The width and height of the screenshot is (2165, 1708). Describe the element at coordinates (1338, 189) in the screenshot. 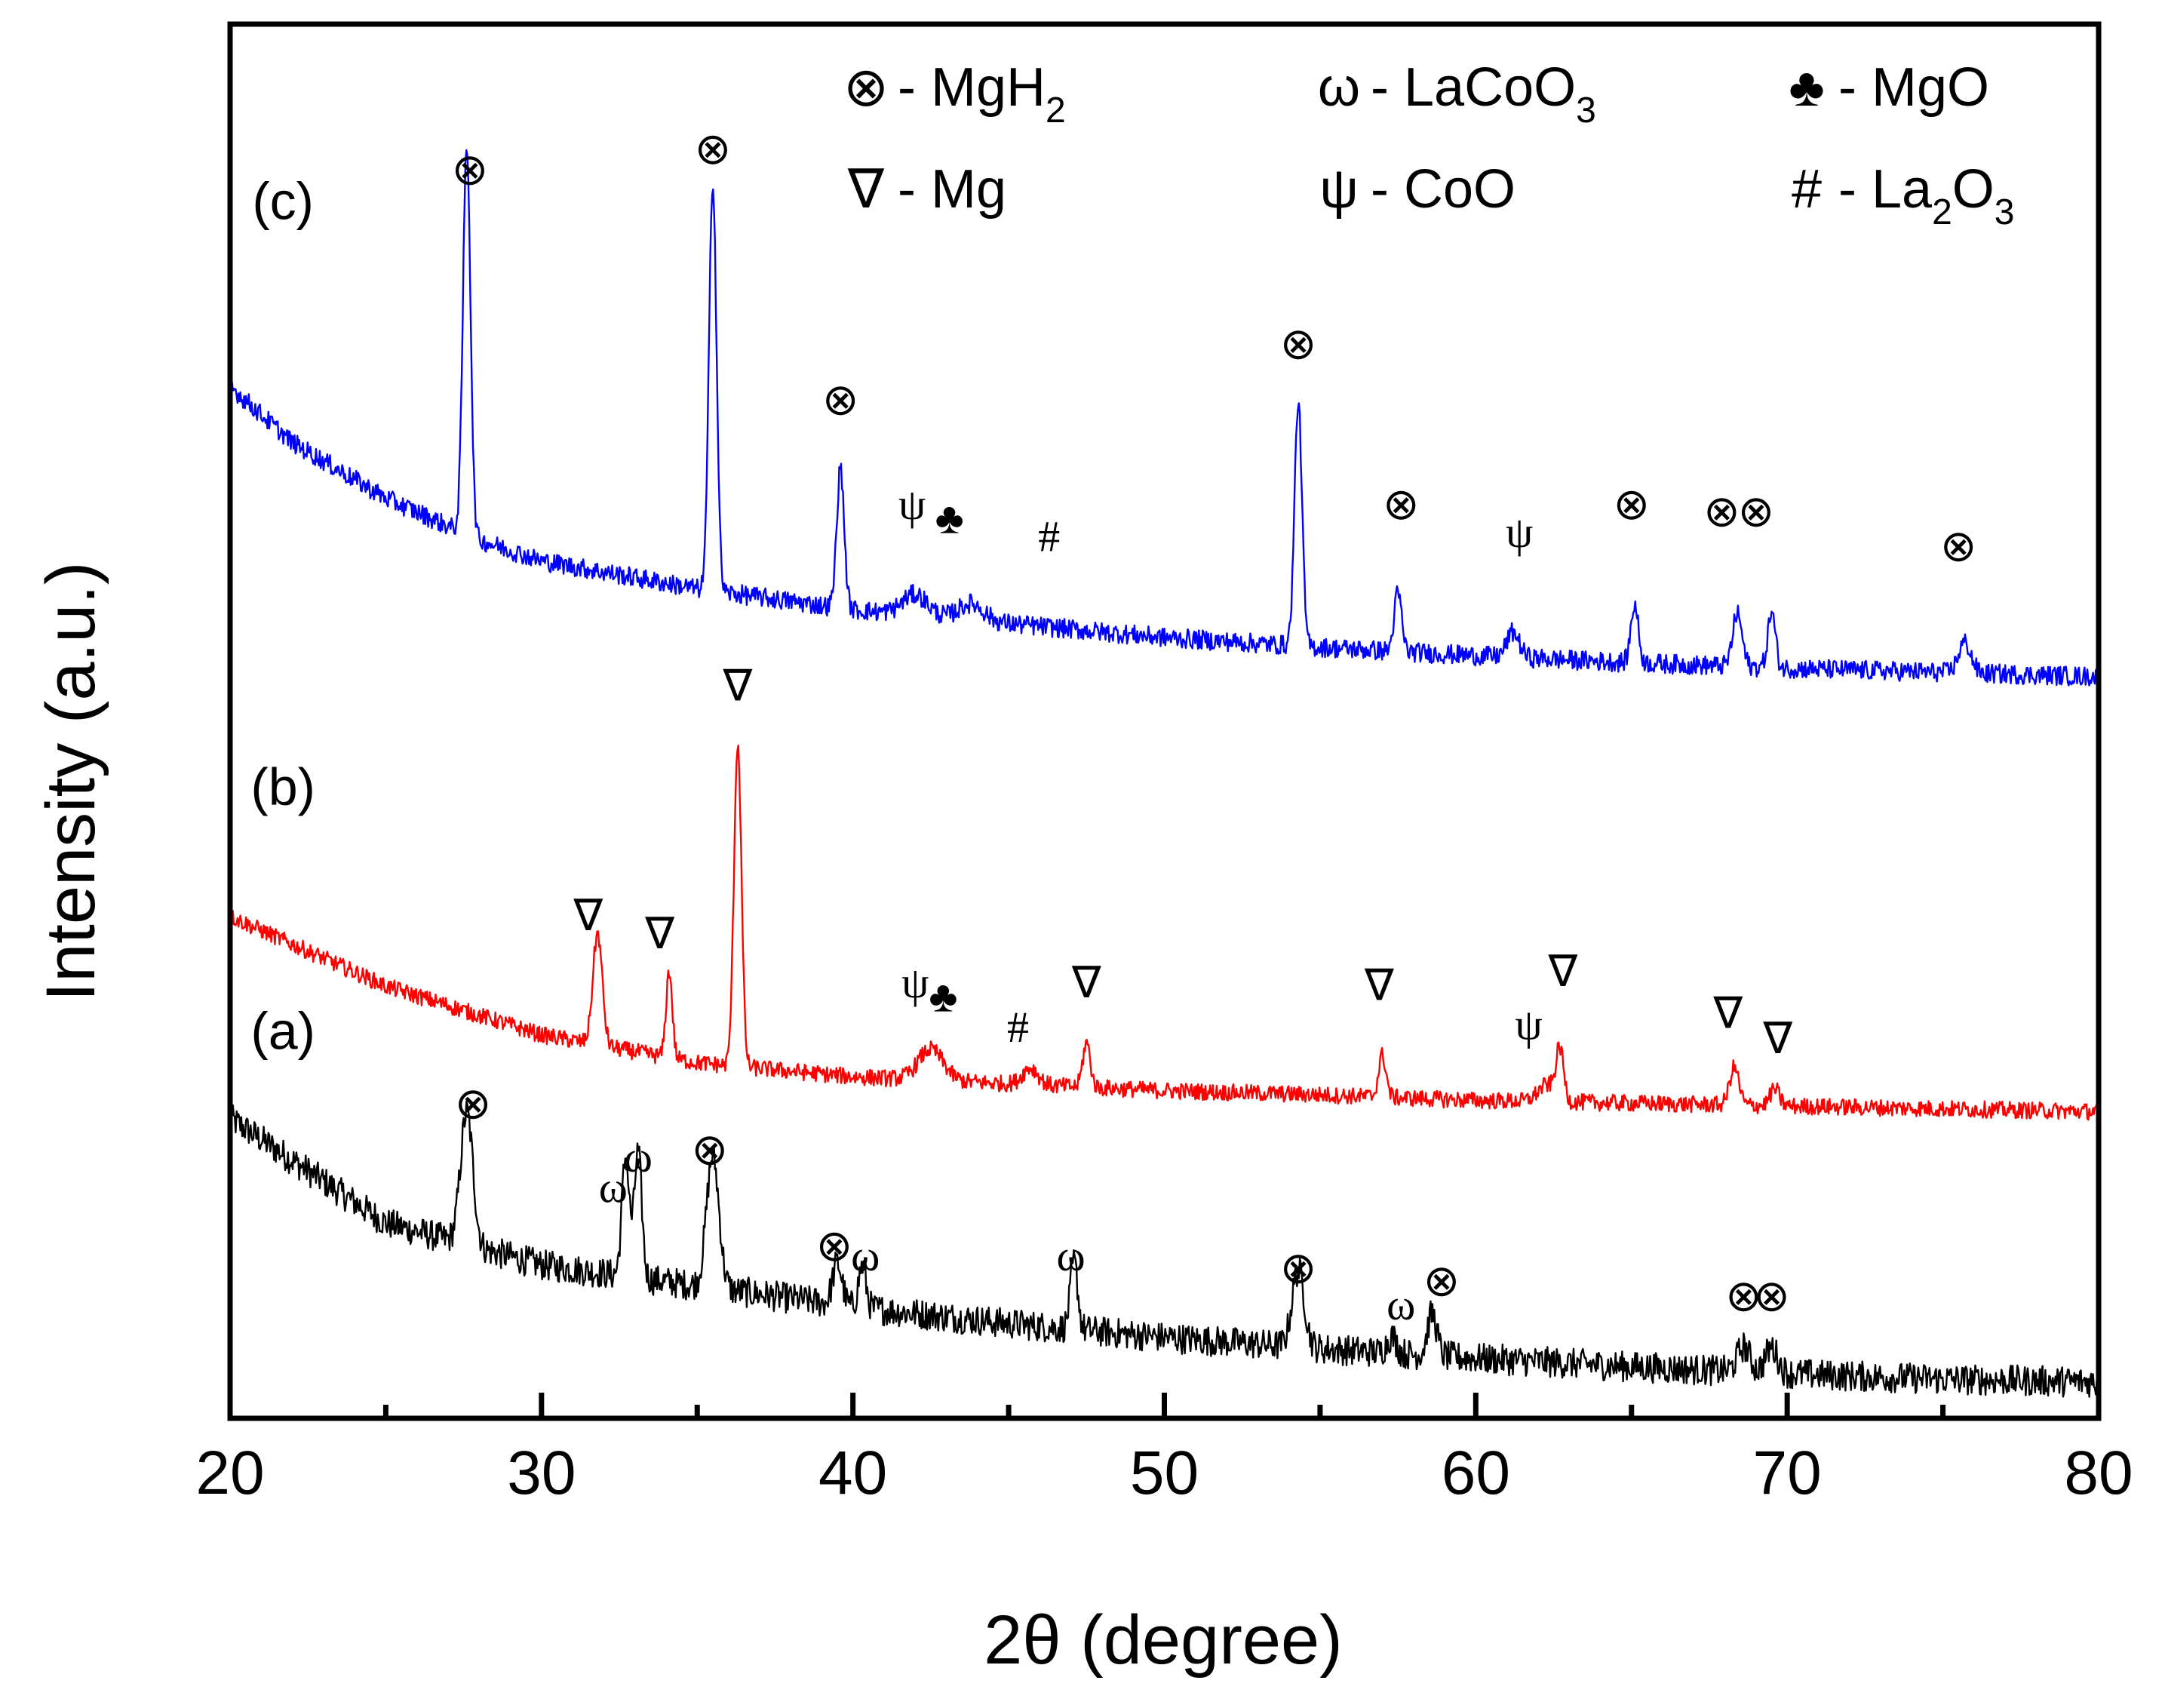

I see `legend-symbol: ψ` at that location.